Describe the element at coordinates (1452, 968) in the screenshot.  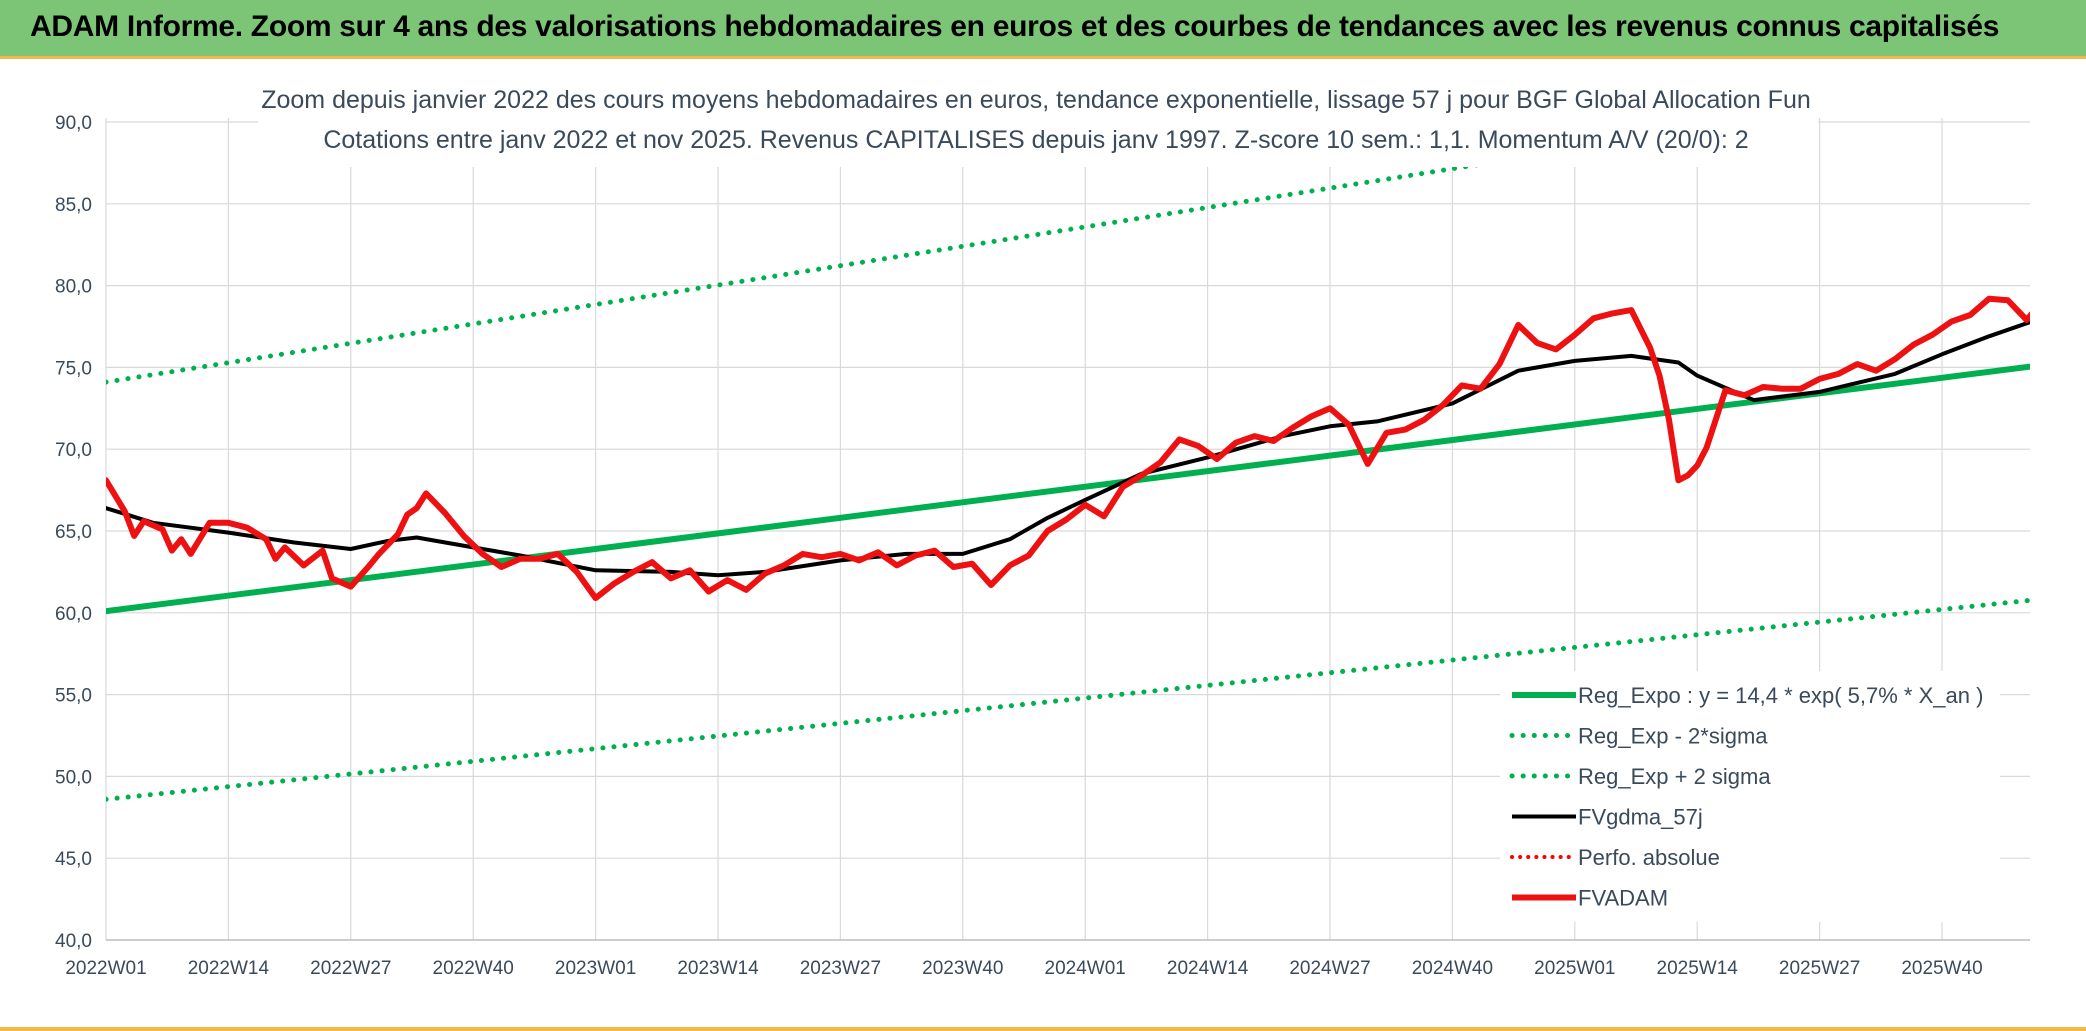
I see `x-tick-label: 2024W40` at that location.